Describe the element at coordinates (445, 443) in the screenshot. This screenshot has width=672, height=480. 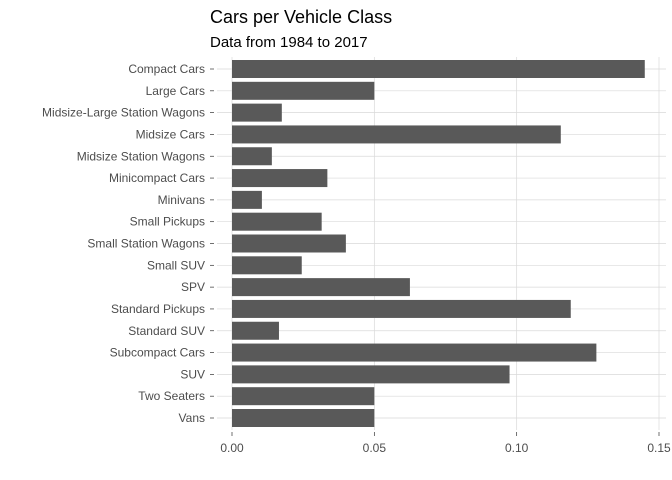
I see `x-axis: 0.00 0.05 0.10 0.15` at that location.